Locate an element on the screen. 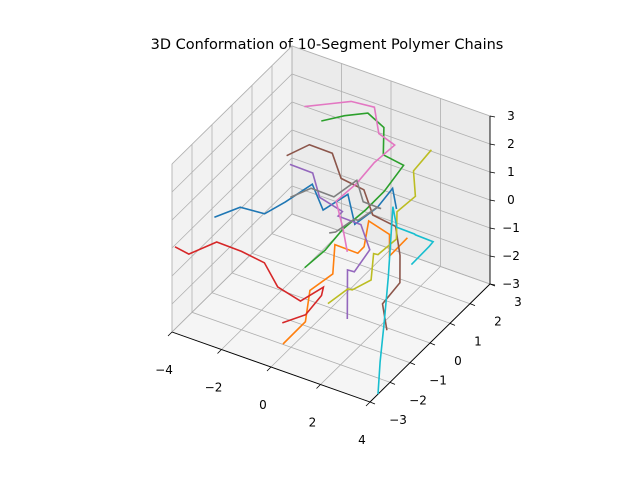  y-tick-label: 1 is located at coordinates (478, 341).